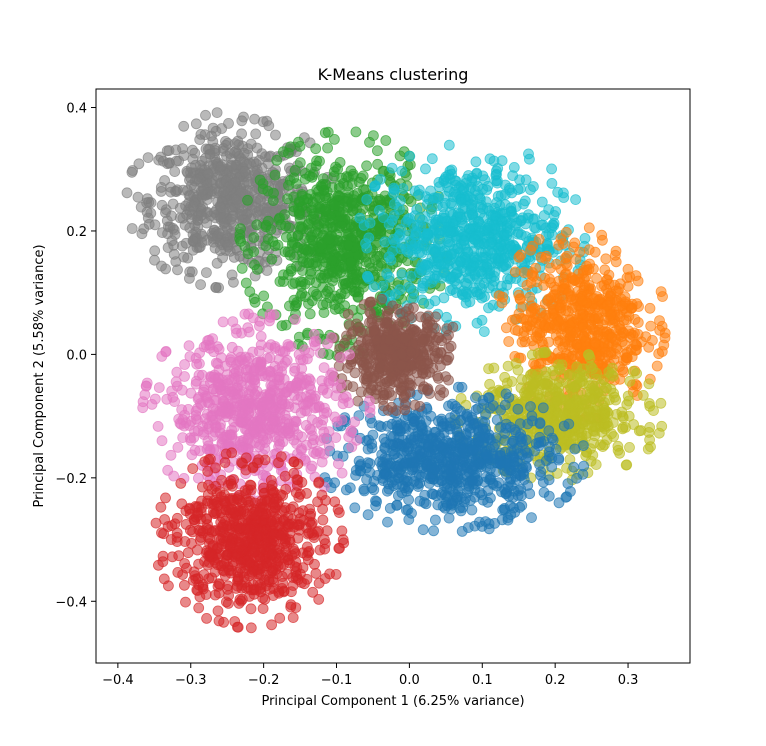  I want to click on chart-title: K-Means clustering, so click(393, 74).